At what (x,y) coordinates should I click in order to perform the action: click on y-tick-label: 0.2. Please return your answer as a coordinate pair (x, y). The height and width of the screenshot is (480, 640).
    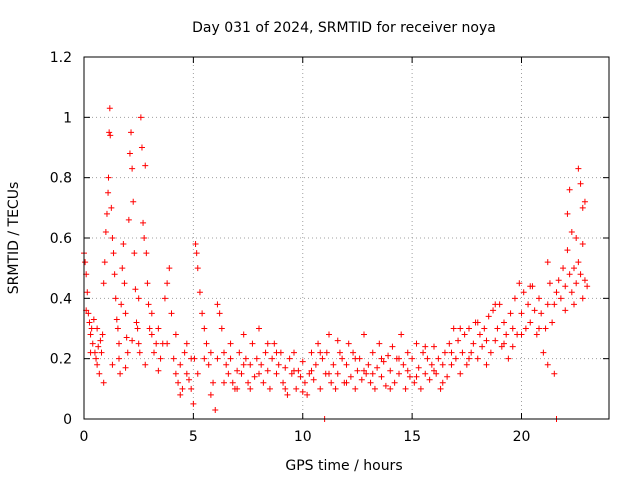
    Looking at the image, I should click on (61, 360).